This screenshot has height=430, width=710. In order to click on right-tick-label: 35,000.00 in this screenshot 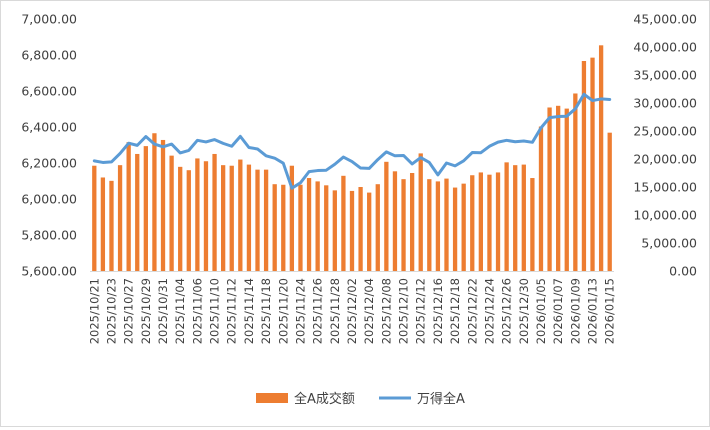, I will do `click(665, 75)`.